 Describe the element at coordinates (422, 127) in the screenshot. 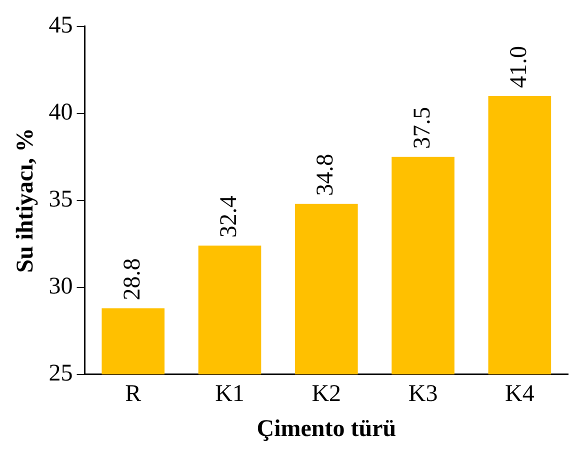

I see `data-label: 37.5` at that location.